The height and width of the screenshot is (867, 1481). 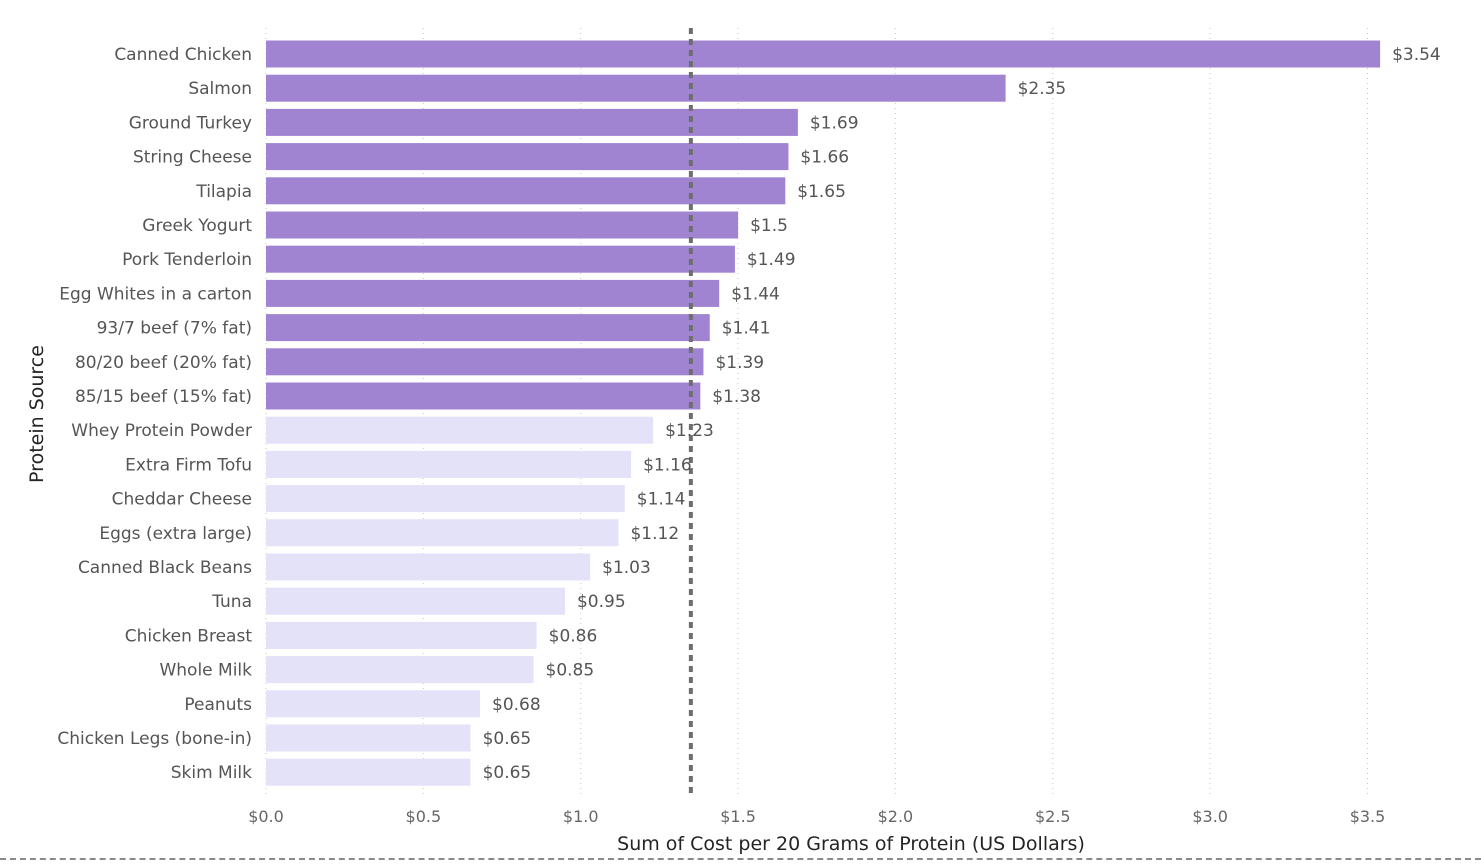 I want to click on value-label: $1.65, so click(x=821, y=192).